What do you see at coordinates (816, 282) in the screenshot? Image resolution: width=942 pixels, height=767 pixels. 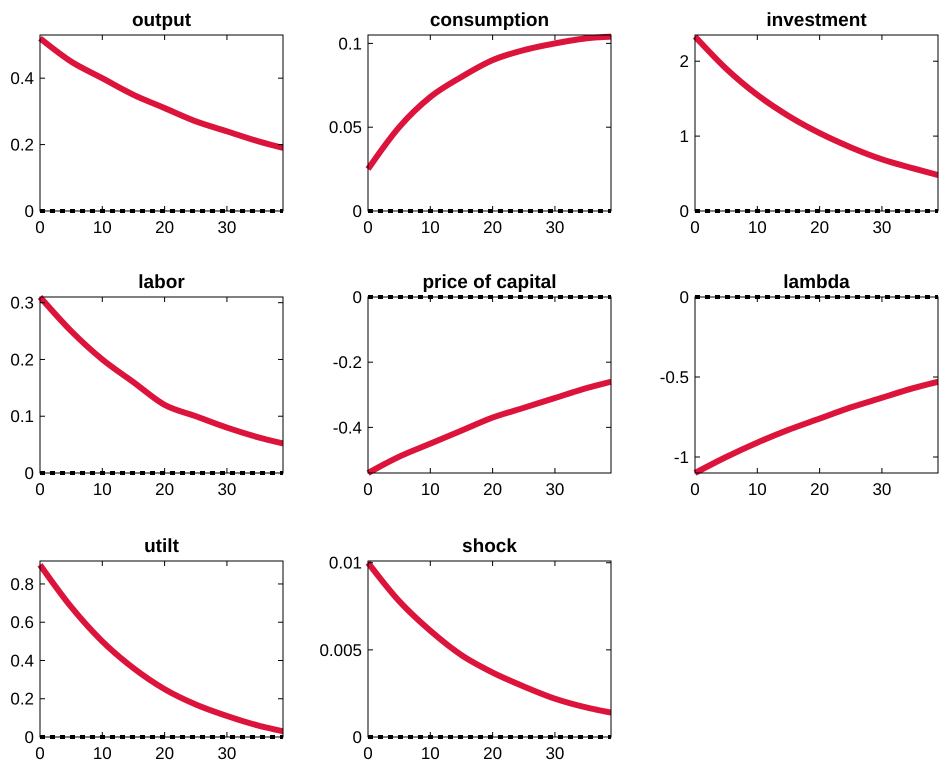 I see `chart-title: lambda` at bounding box center [816, 282].